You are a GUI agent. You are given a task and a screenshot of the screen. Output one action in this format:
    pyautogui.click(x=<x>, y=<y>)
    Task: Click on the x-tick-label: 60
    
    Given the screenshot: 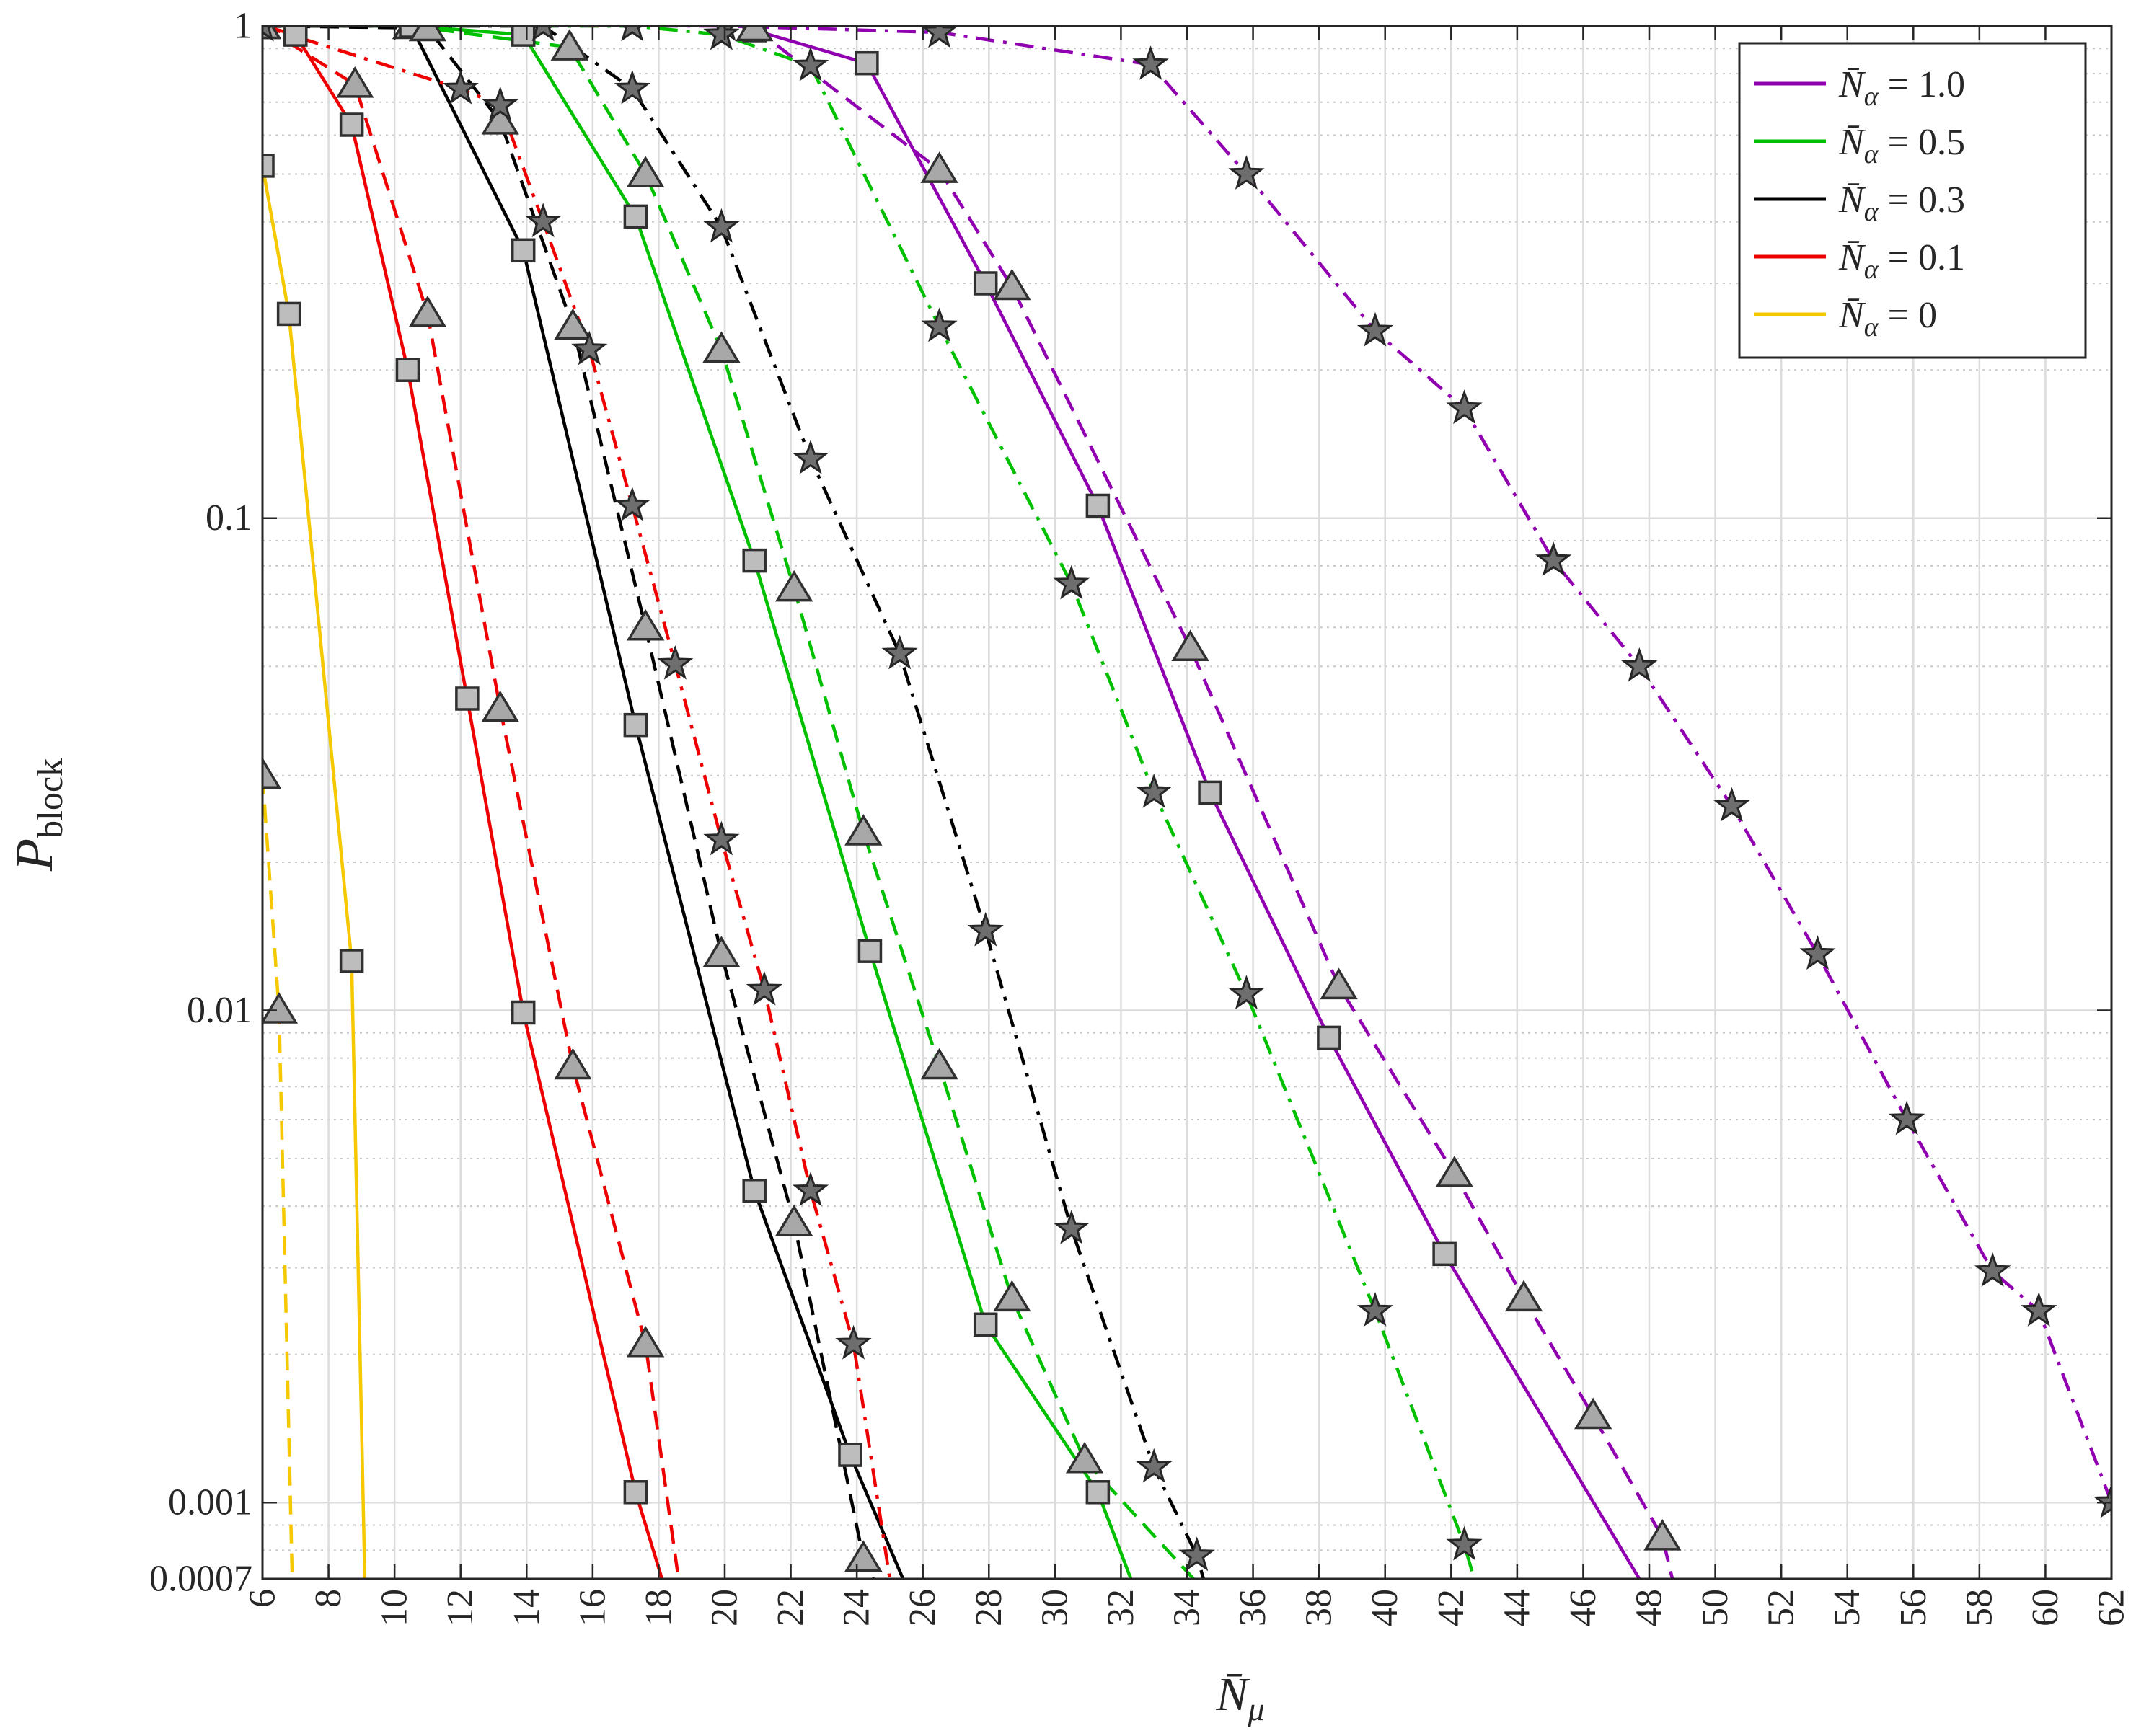 What is the action you would take?
    pyautogui.click(x=2045, y=1607)
    